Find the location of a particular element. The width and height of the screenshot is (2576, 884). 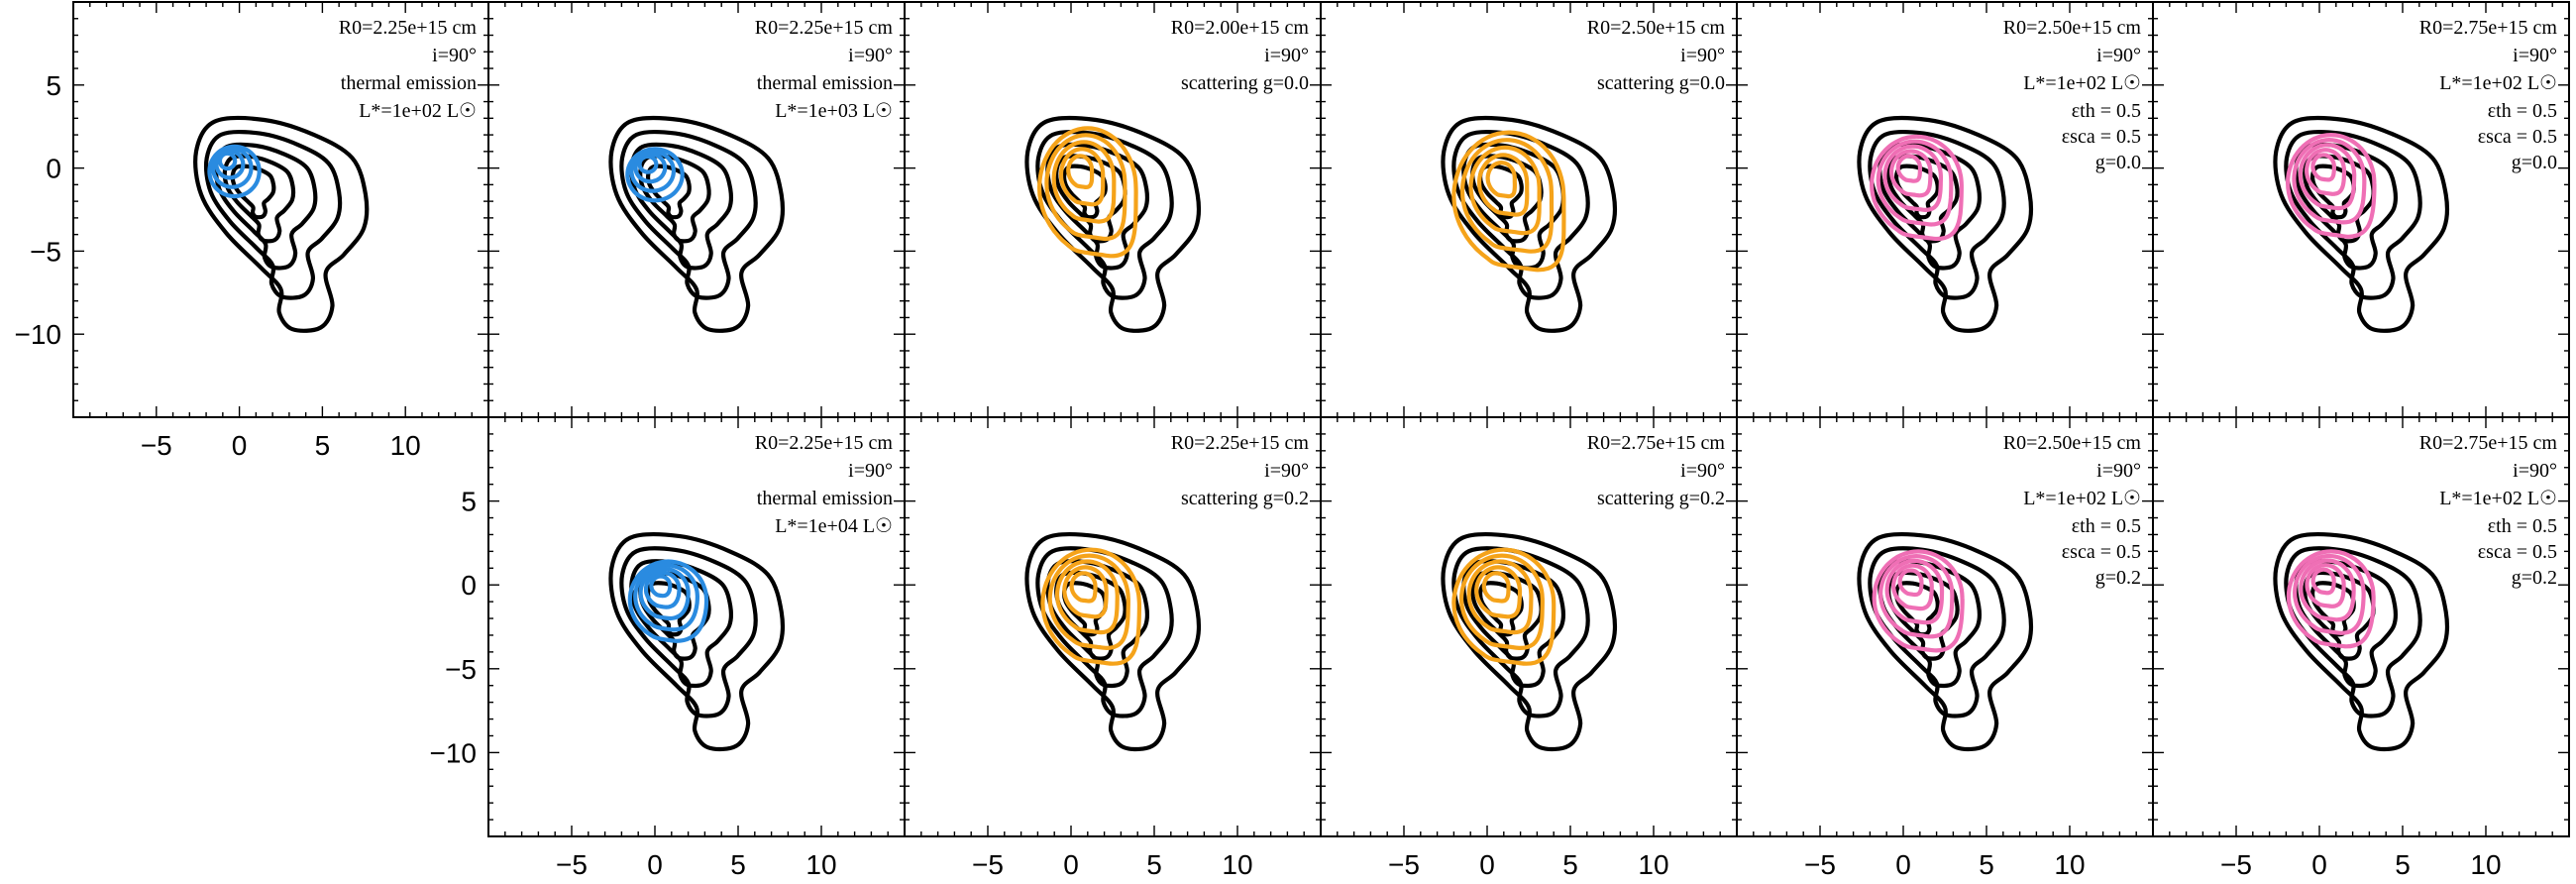

panel-annotation-line: L*=1e+02 L☉ is located at coordinates (2082, 83).